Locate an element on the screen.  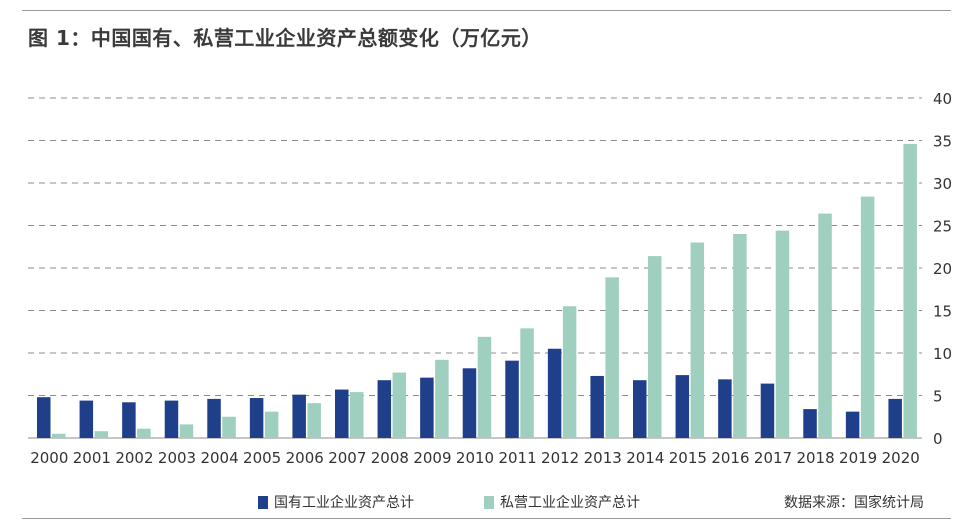
x-tick-label: 2013 is located at coordinates (603, 458).